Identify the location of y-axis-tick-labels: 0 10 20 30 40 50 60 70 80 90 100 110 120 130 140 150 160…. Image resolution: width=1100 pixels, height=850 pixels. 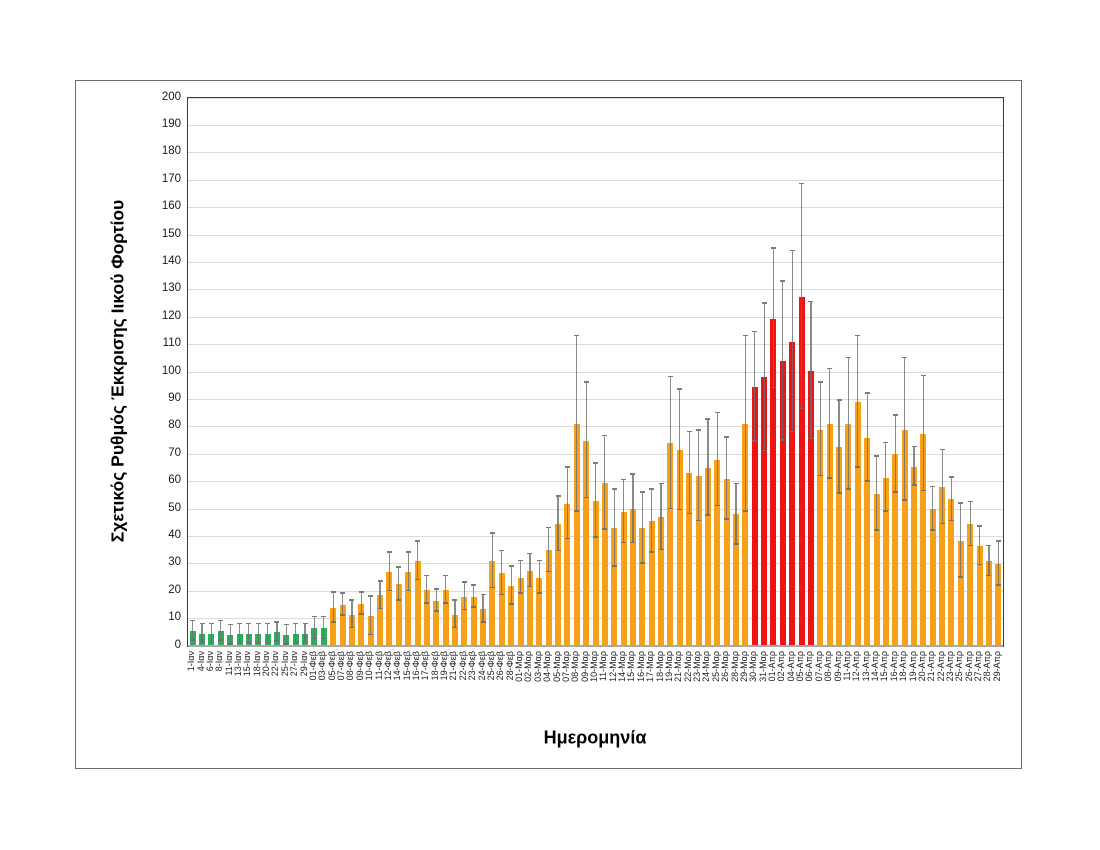
(156, 371).